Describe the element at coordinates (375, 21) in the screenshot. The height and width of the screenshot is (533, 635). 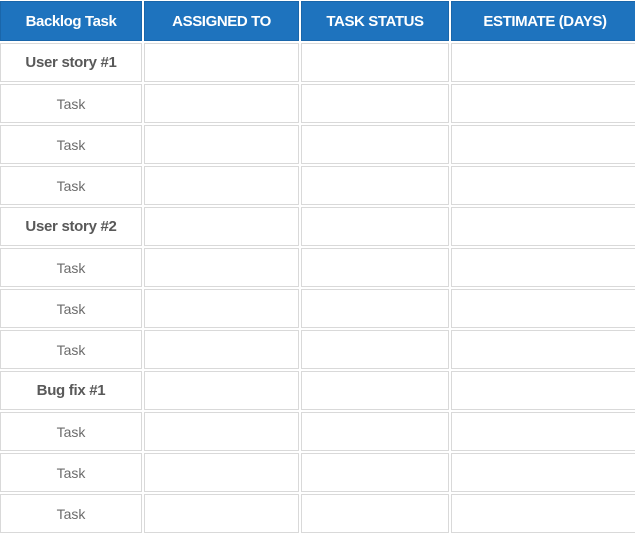
I see `header-task-status: TASK STATUS` at that location.